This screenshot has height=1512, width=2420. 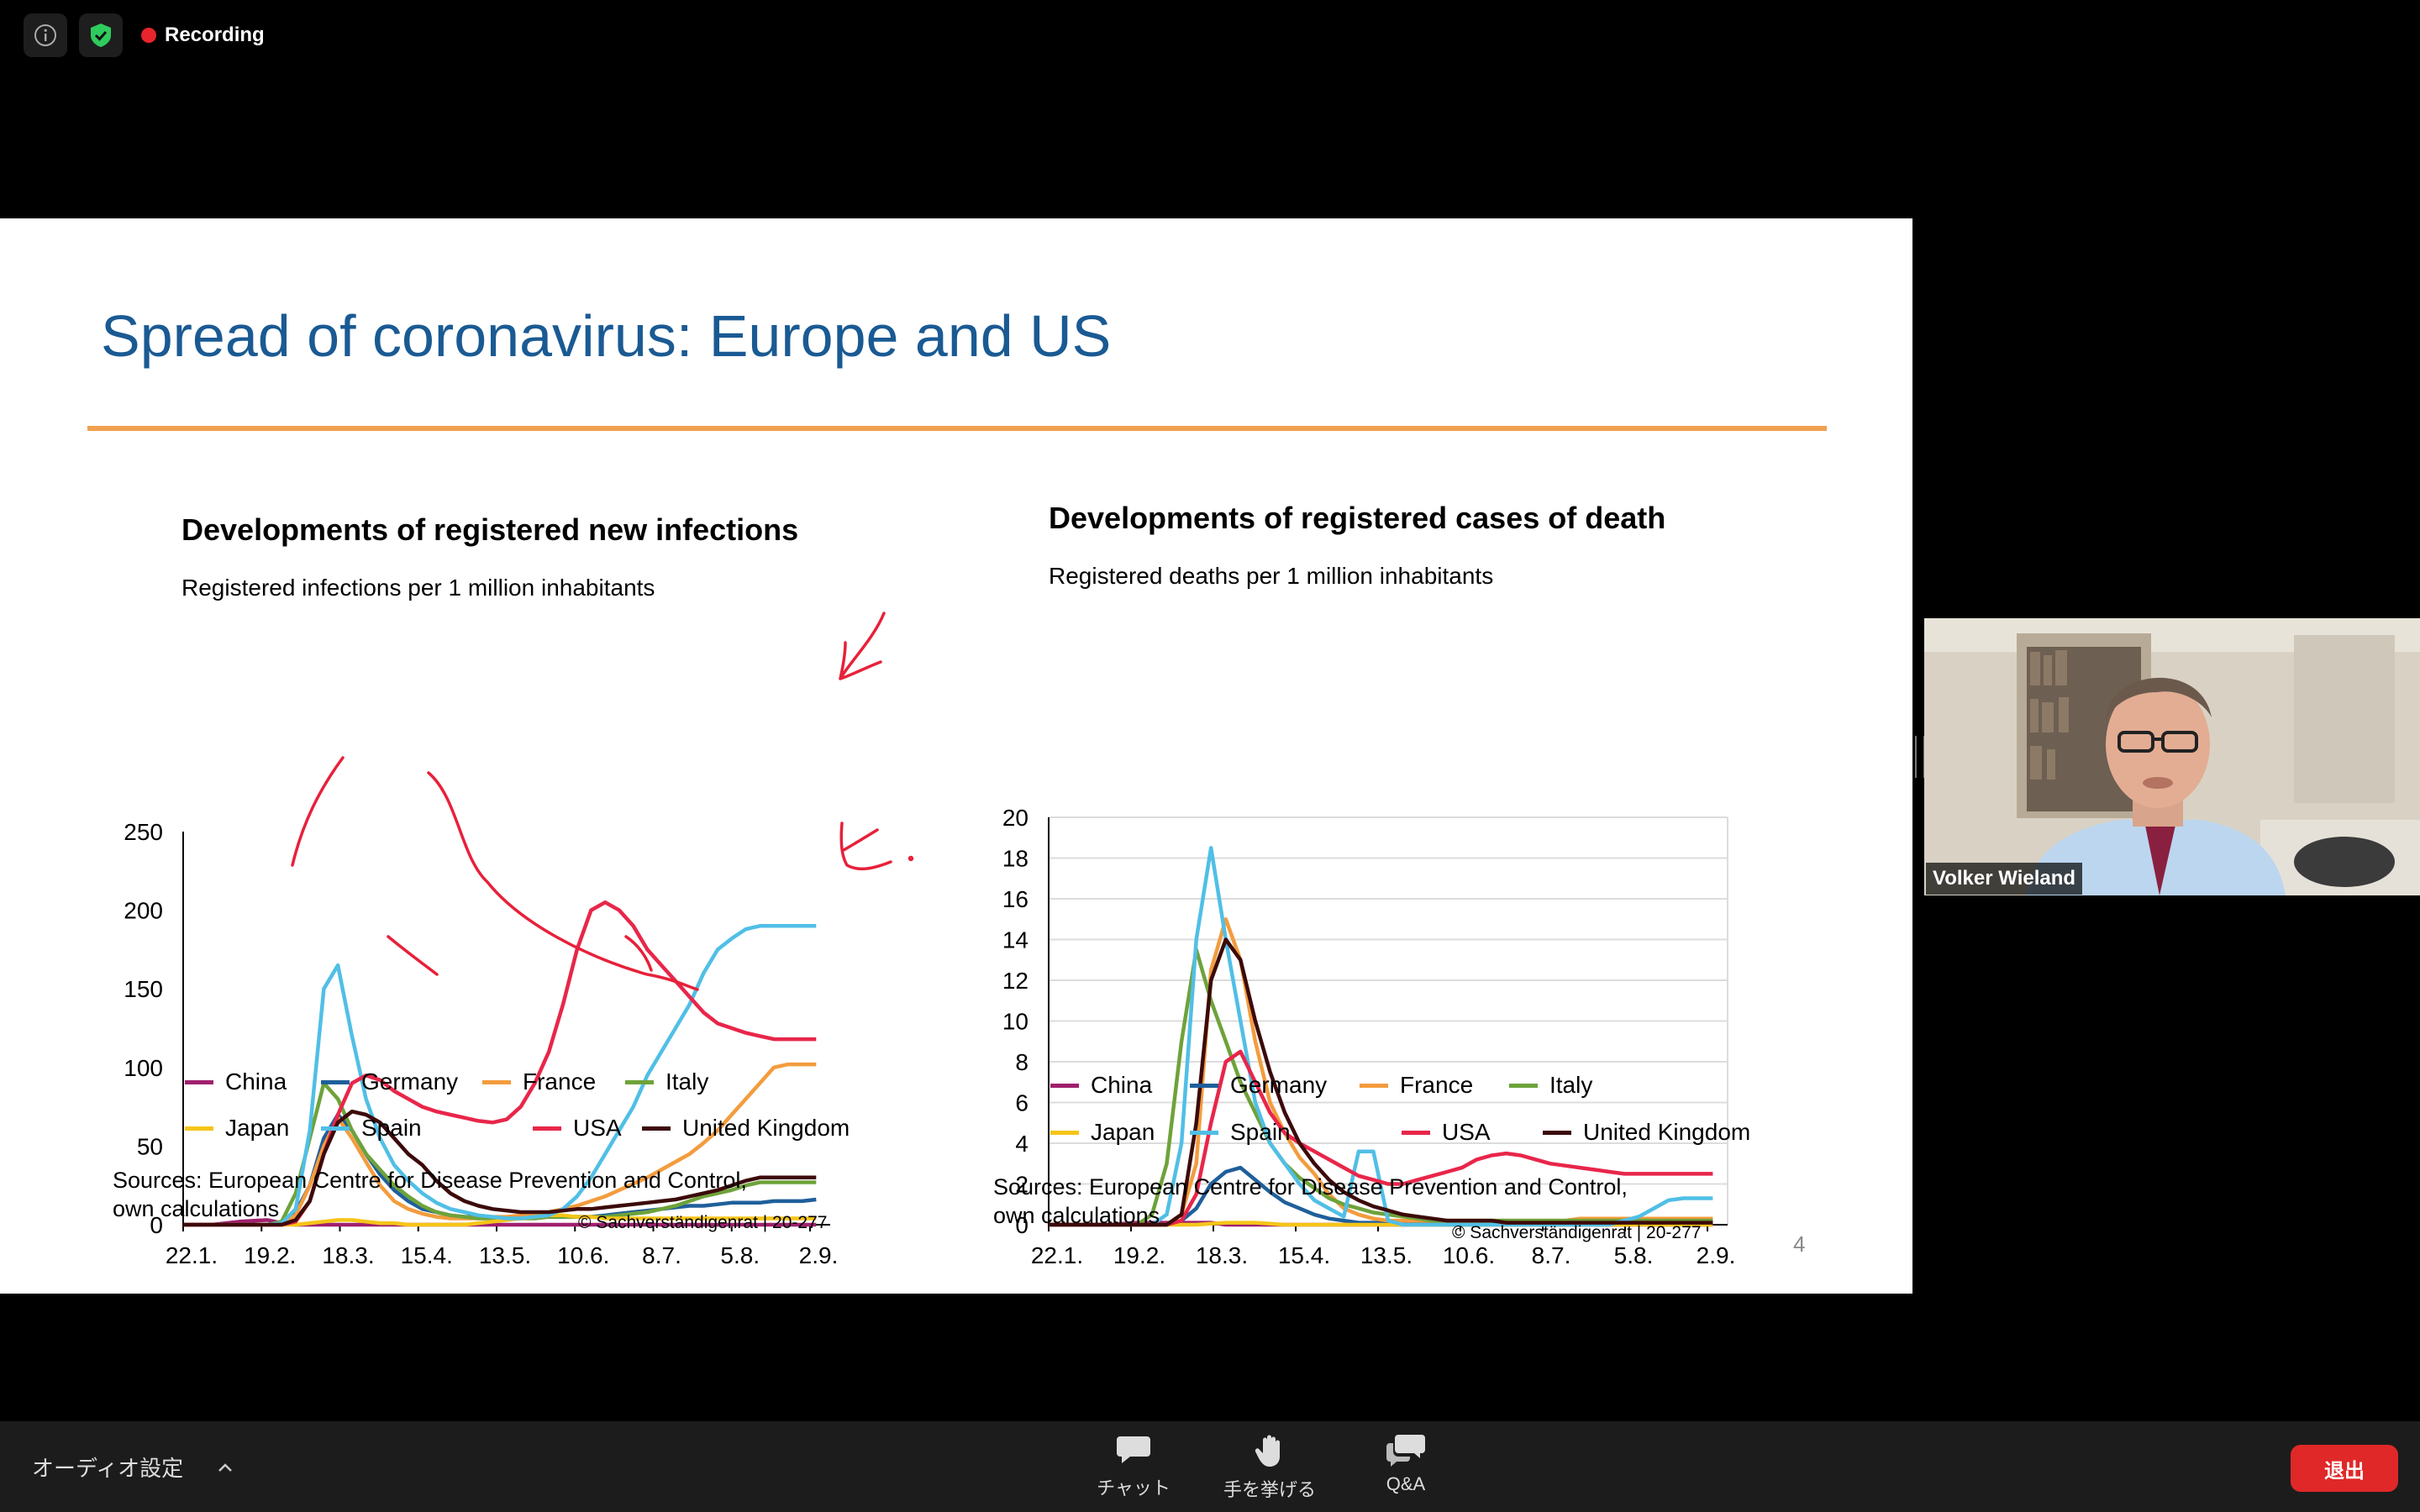 I want to click on qa-button: Q&A, so click(x=1406, y=1464).